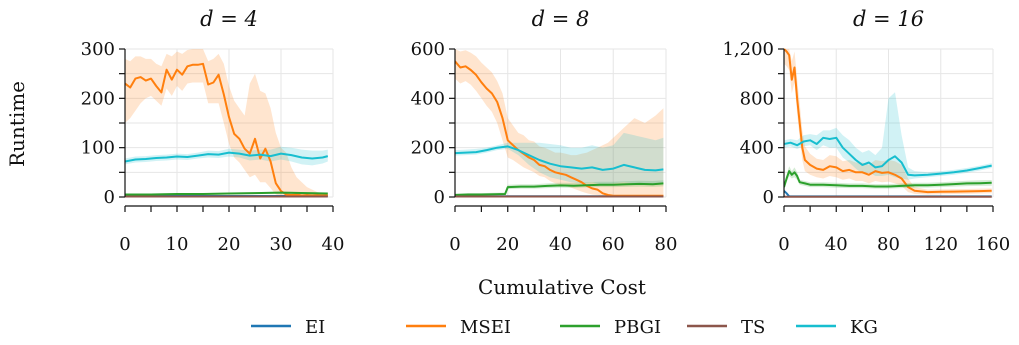 This screenshot has height=345, width=1019. I want to click on x-axis-title: Cumulative Cost, so click(562, 287).